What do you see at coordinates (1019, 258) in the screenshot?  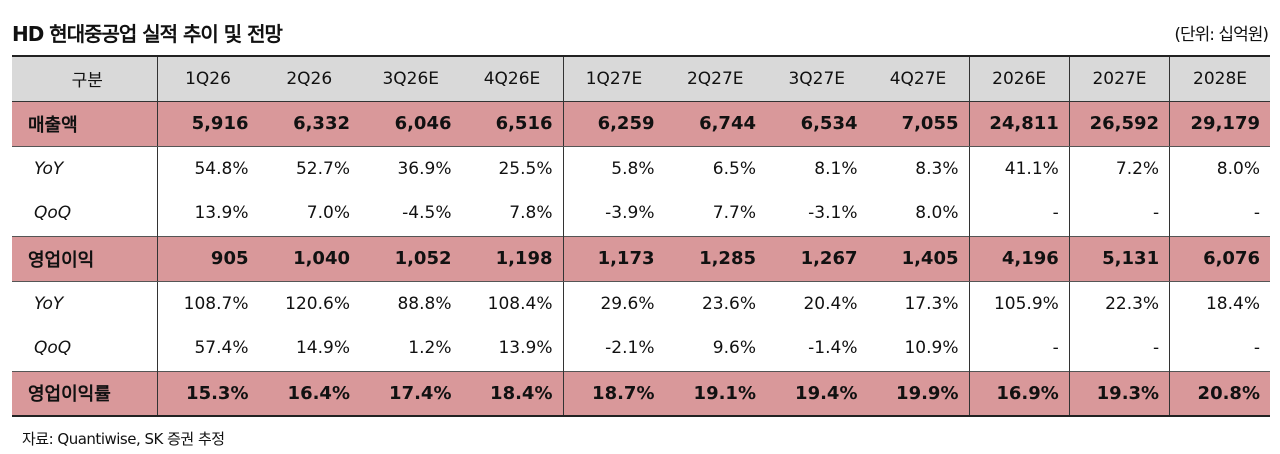 I see `cell: 4,196` at bounding box center [1019, 258].